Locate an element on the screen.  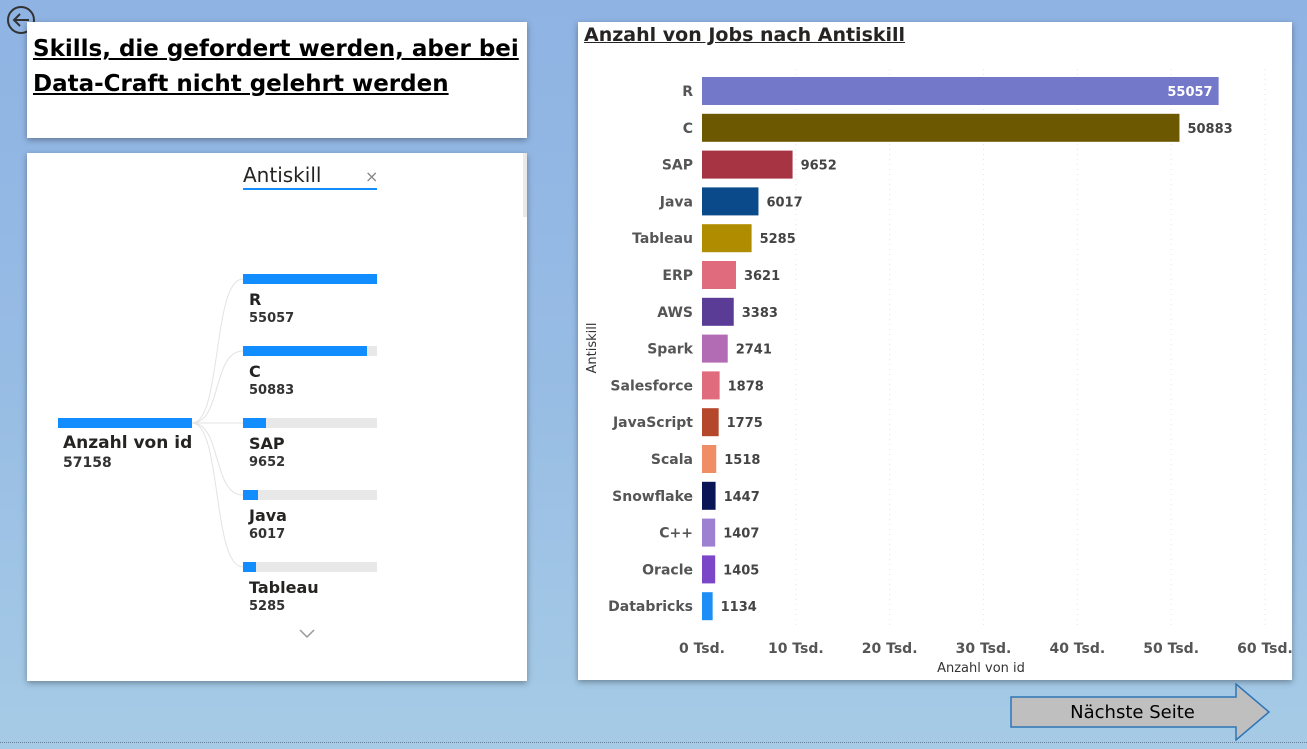
category-label: JavaScript is located at coordinates (652, 423).